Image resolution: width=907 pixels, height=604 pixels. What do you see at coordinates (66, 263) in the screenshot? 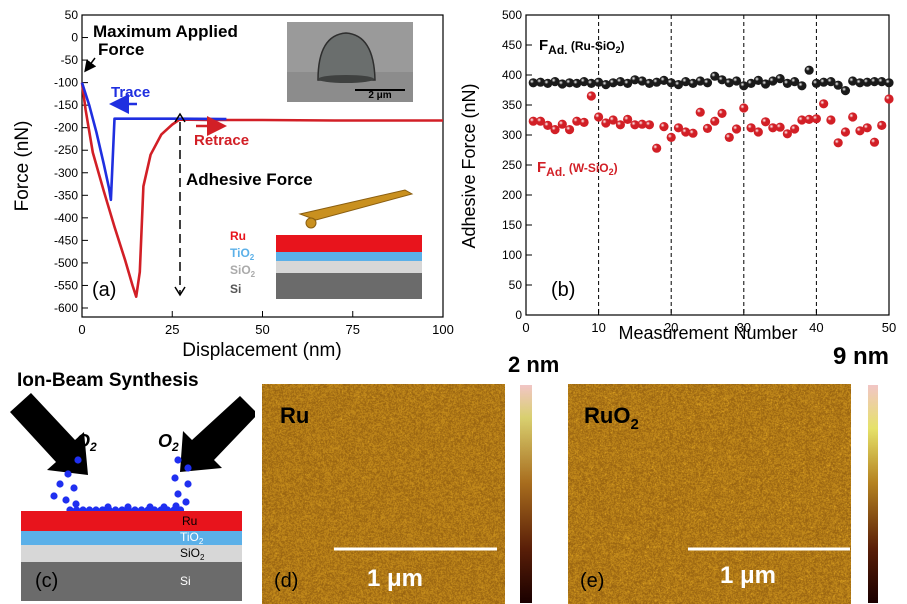
I see `y-tick-label-a: -500` at bounding box center [66, 263].